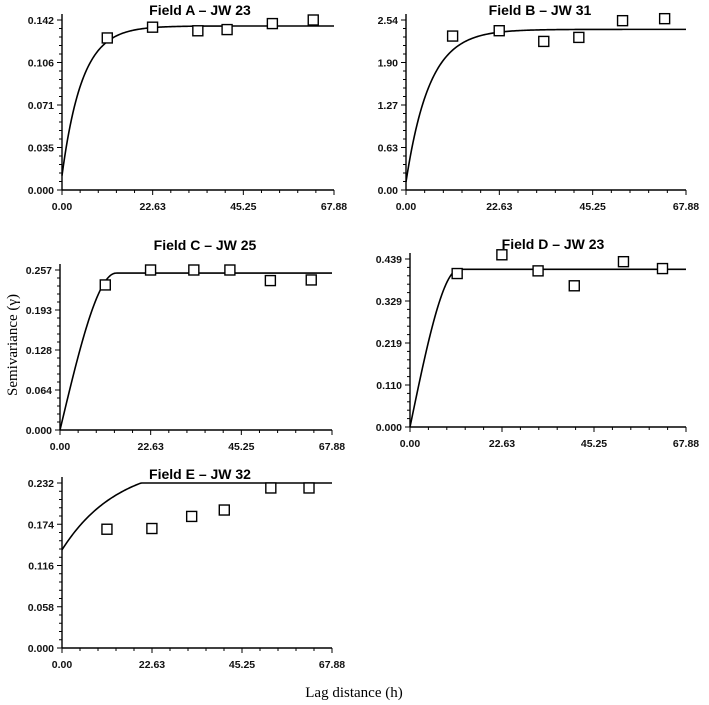 The width and height of the screenshot is (709, 705). What do you see at coordinates (41, 525) in the screenshot?
I see `y-tick-label: 0.174` at bounding box center [41, 525].